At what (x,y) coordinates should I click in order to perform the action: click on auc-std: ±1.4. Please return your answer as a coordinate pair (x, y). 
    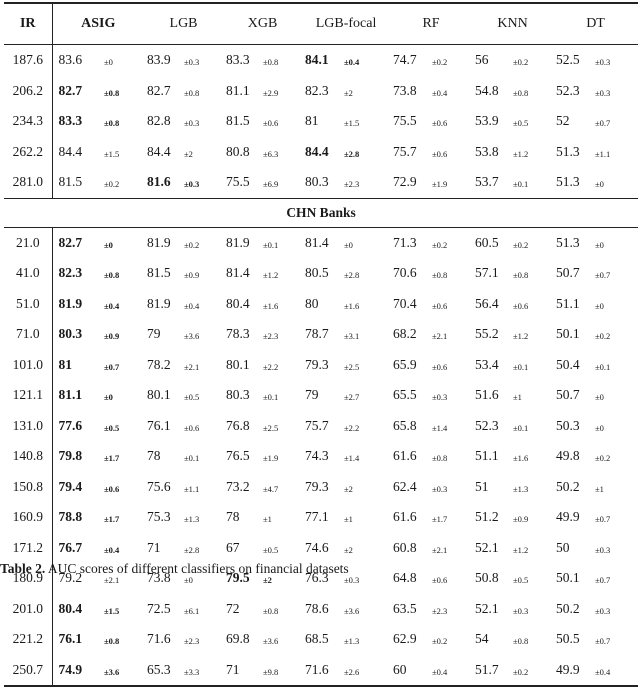
    Looking at the image, I should click on (440, 427).